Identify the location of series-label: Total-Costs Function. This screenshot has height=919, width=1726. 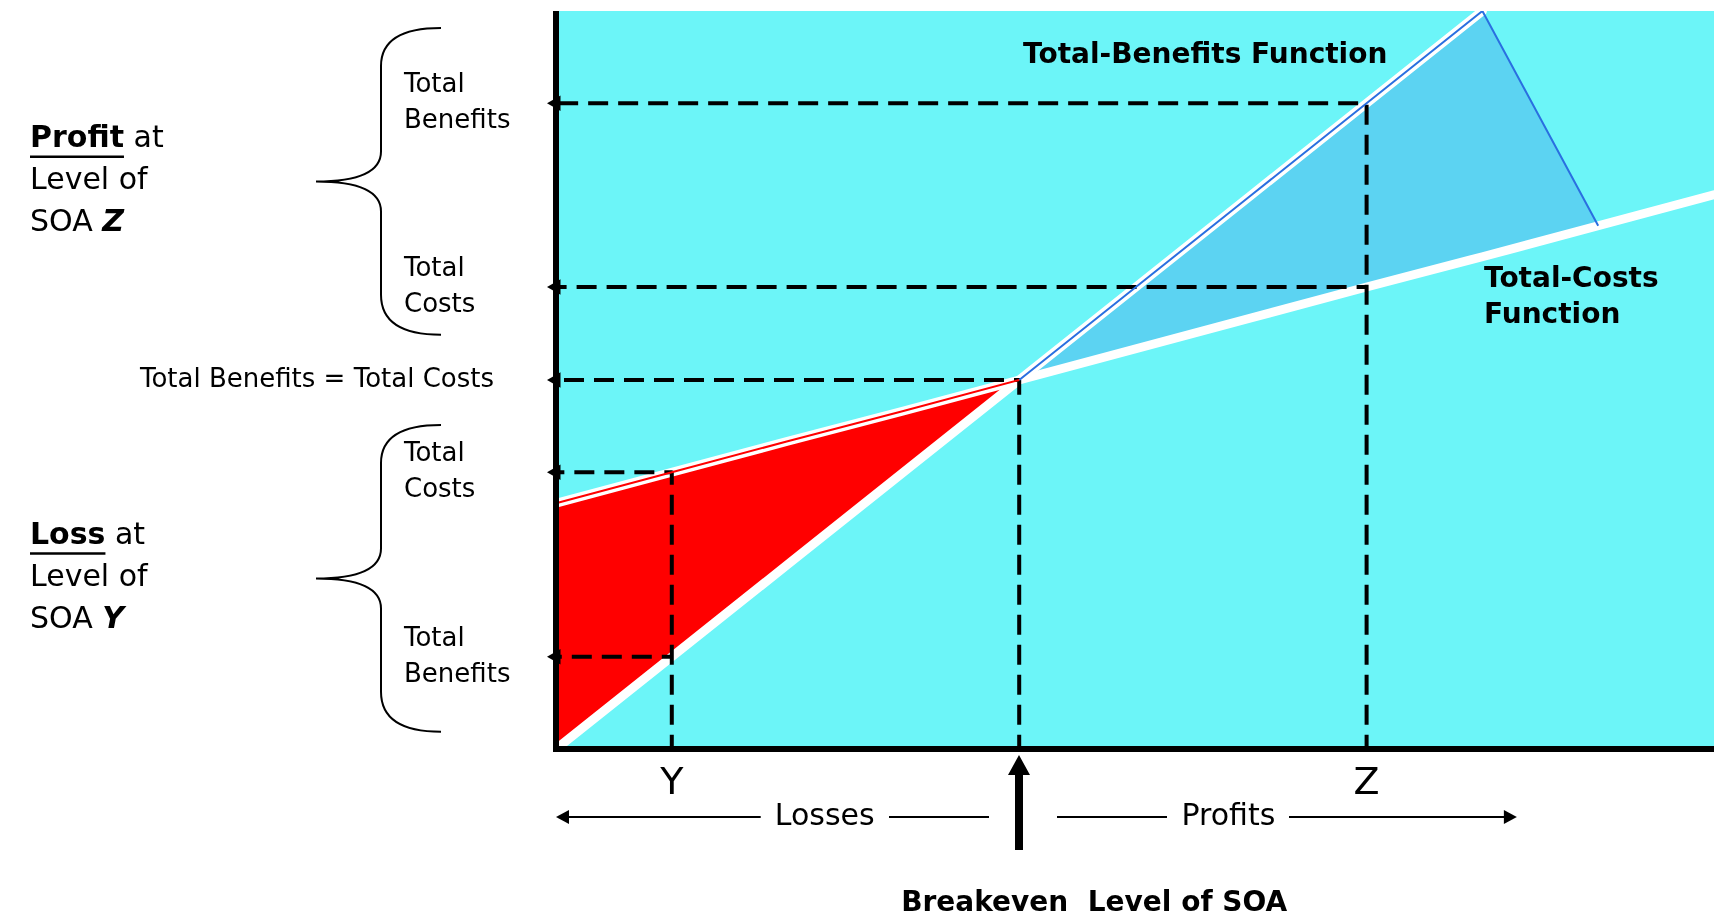
(1571, 296).